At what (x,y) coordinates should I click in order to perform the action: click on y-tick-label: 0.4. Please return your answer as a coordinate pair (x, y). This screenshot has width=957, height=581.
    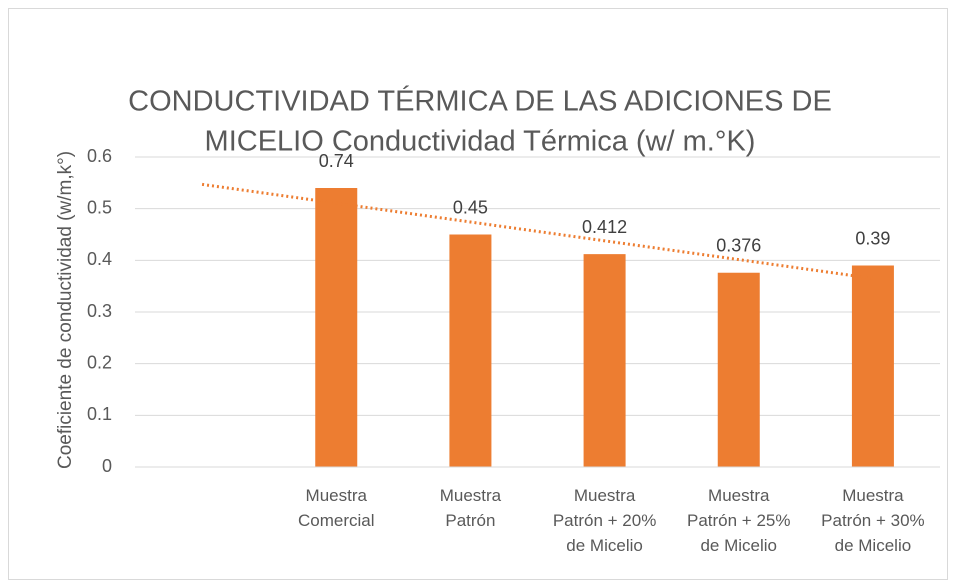
    Looking at the image, I should click on (99, 259).